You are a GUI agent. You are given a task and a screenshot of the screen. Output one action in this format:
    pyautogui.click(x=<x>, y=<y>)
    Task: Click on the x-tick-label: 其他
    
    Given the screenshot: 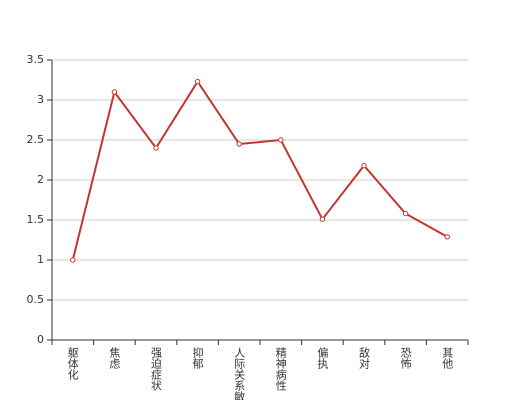 What is the action you would take?
    pyautogui.click(x=447, y=358)
    